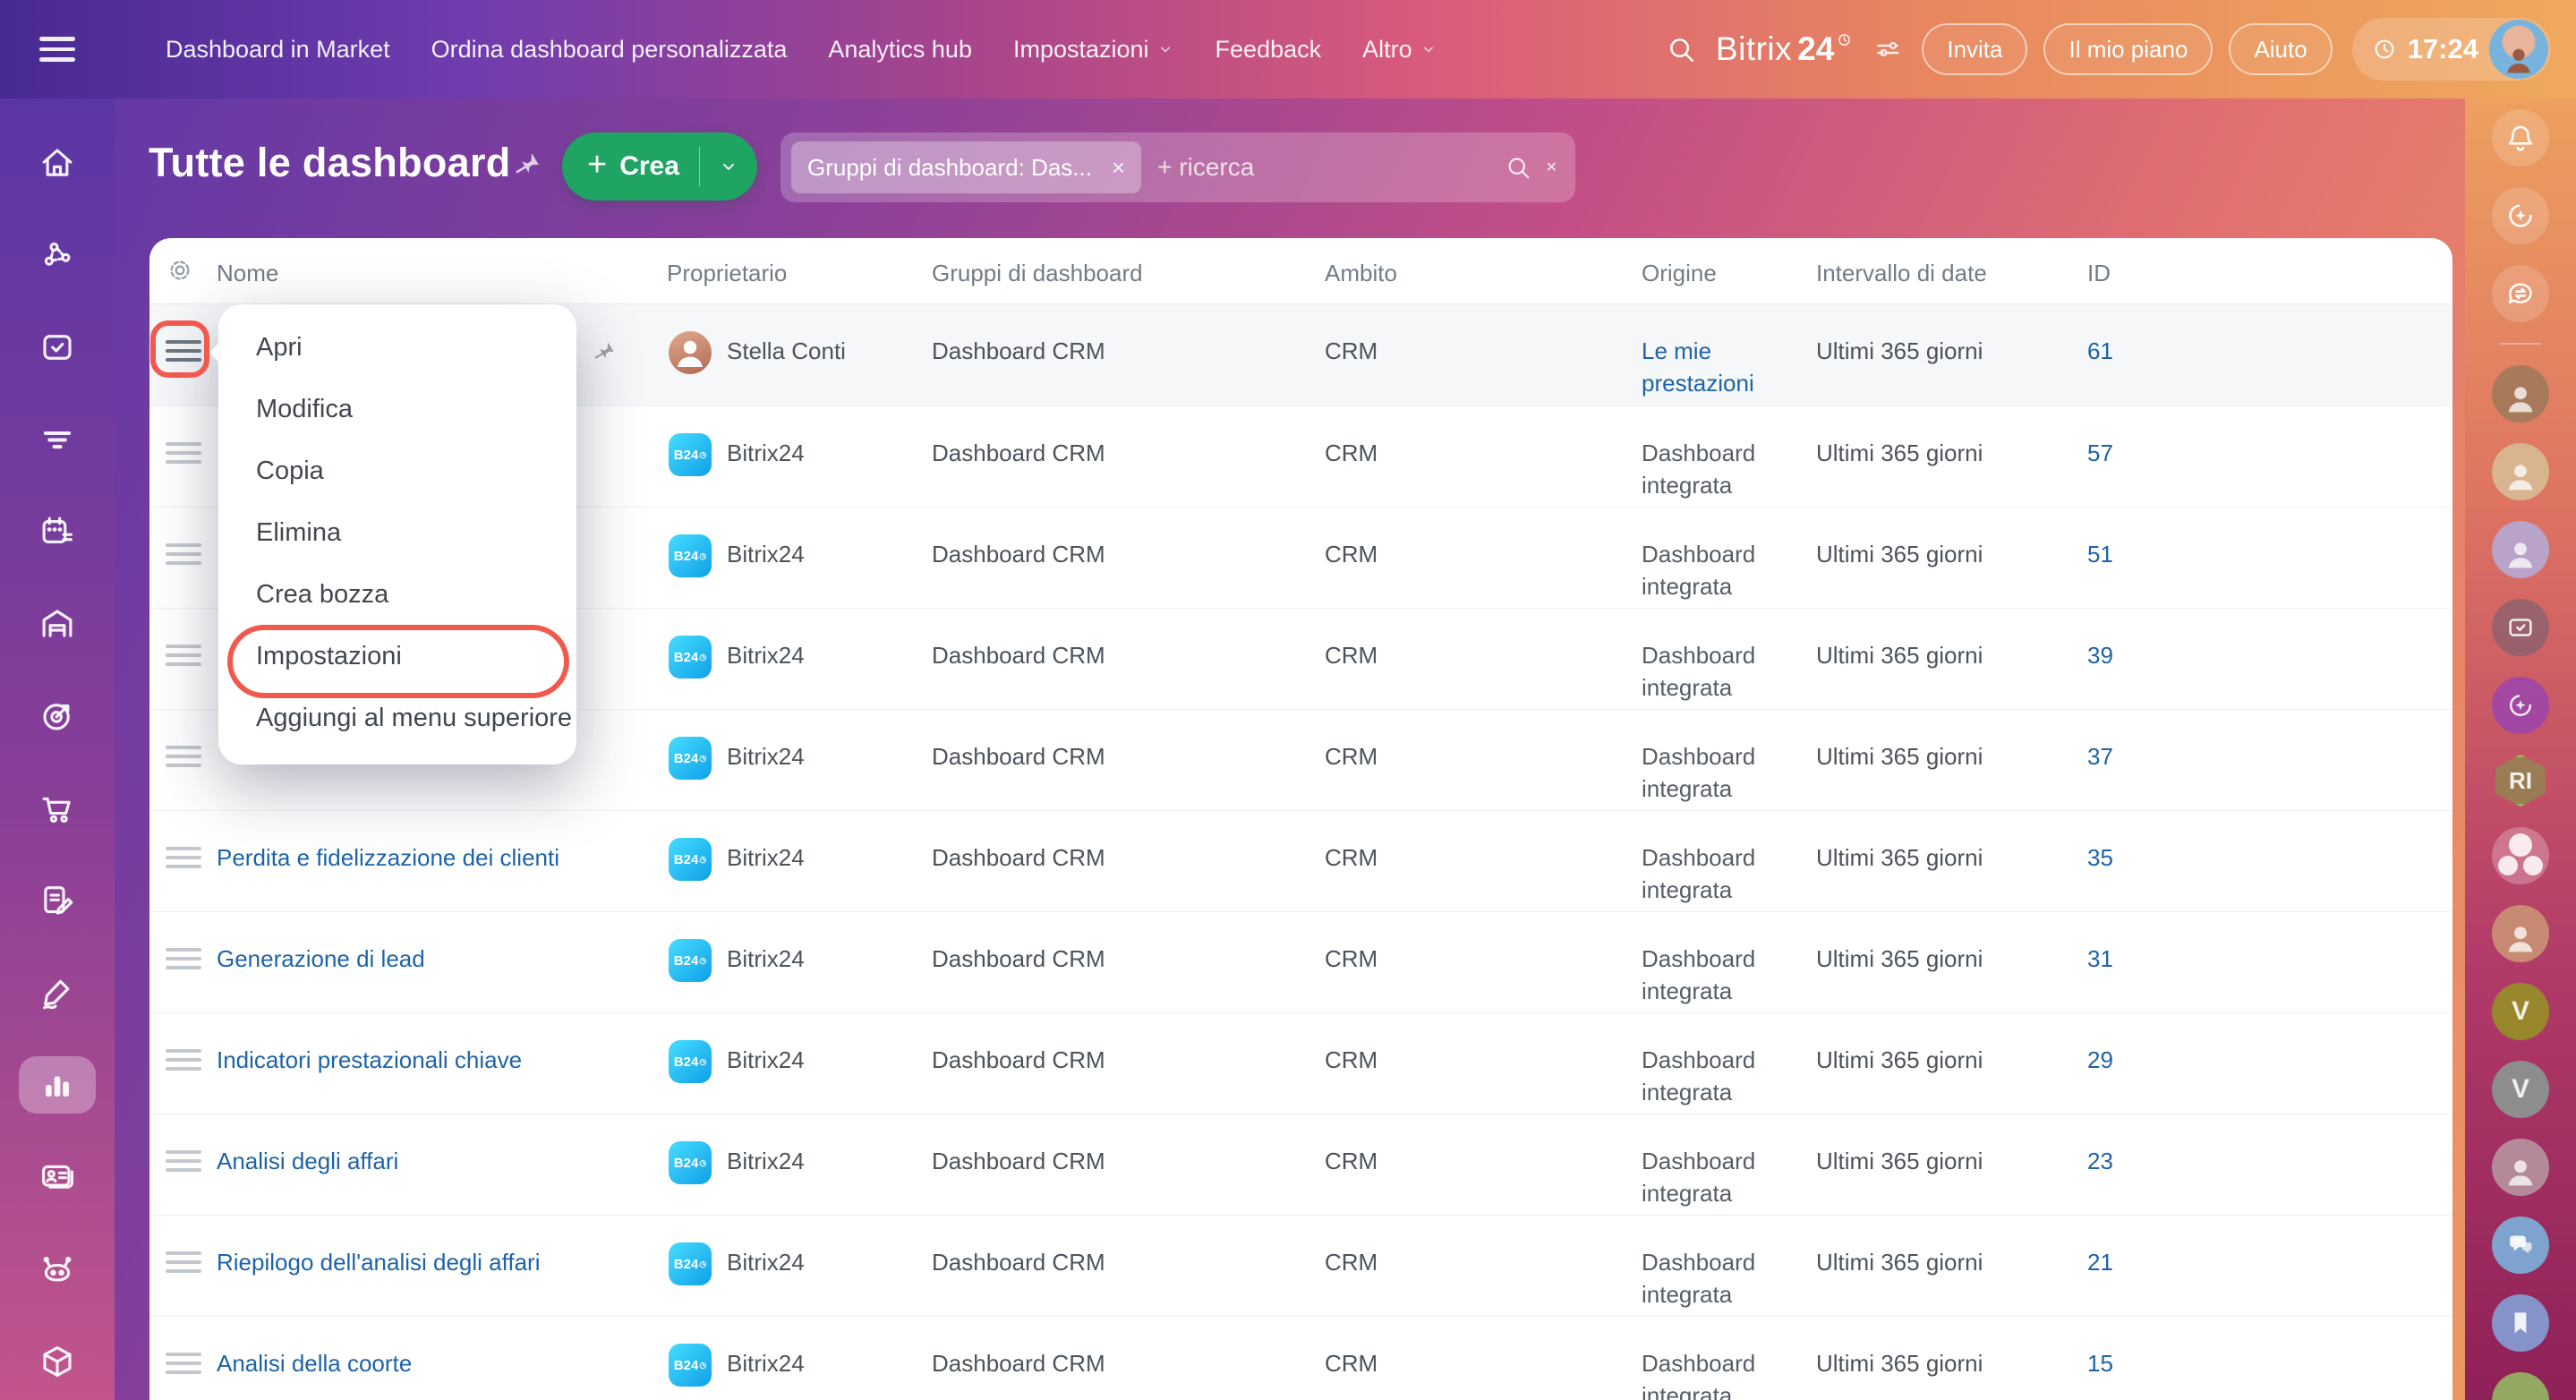  I want to click on dashboard-name-link: Indicatori prestazionali chiave, so click(370, 1059).